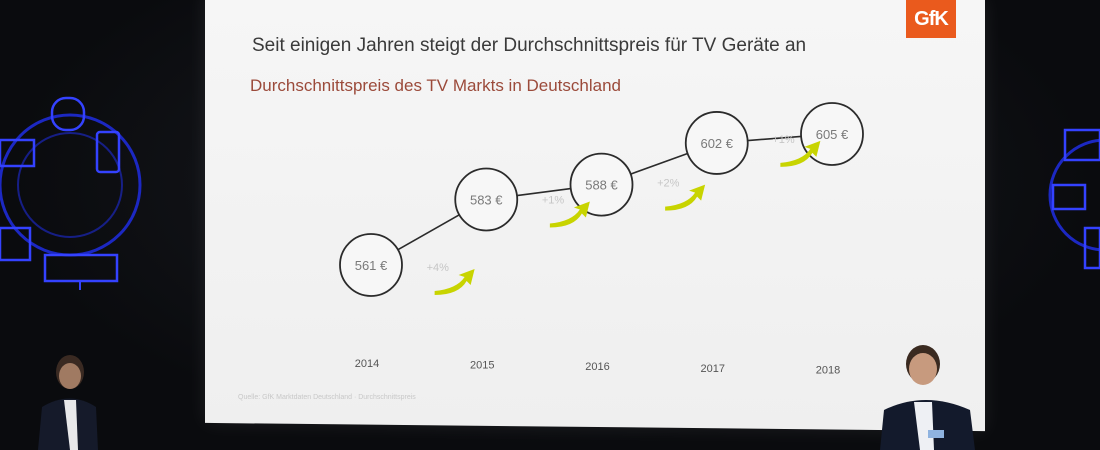  I want to click on data-label: 602 €, so click(716, 143).